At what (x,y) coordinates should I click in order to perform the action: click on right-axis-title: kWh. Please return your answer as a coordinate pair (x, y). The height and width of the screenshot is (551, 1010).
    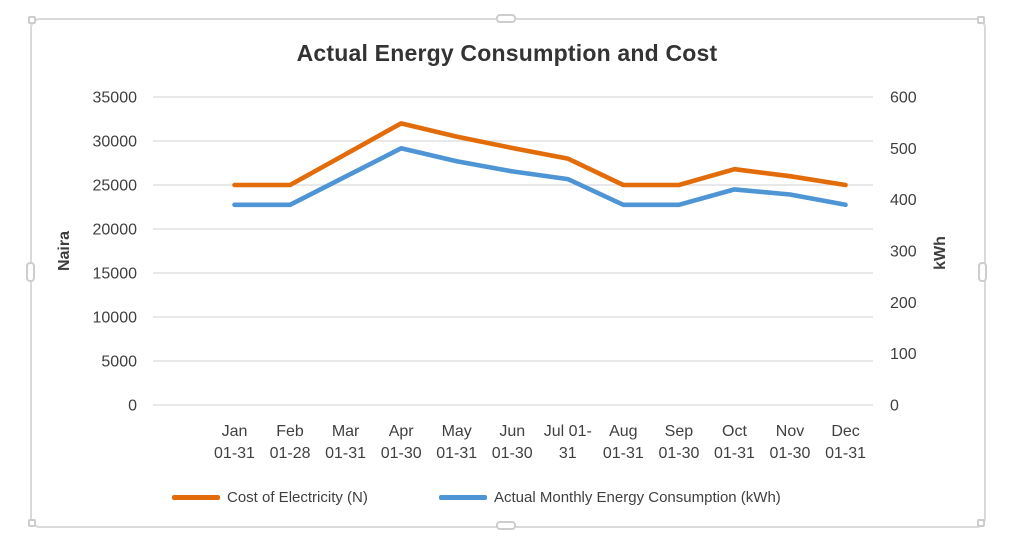
    Looking at the image, I should click on (940, 253).